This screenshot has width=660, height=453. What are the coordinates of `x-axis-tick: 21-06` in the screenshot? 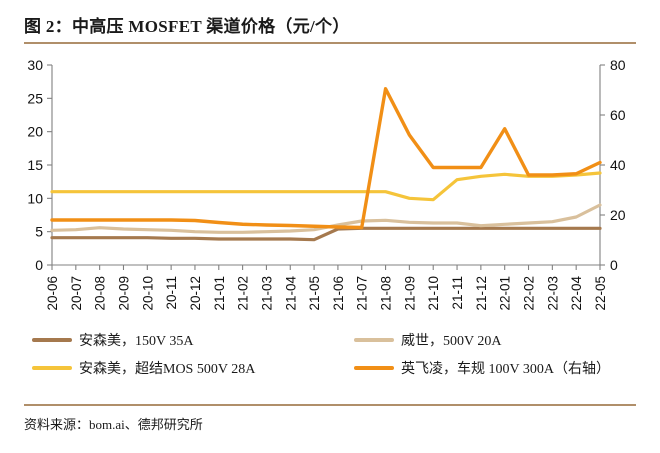 It's located at (338, 293).